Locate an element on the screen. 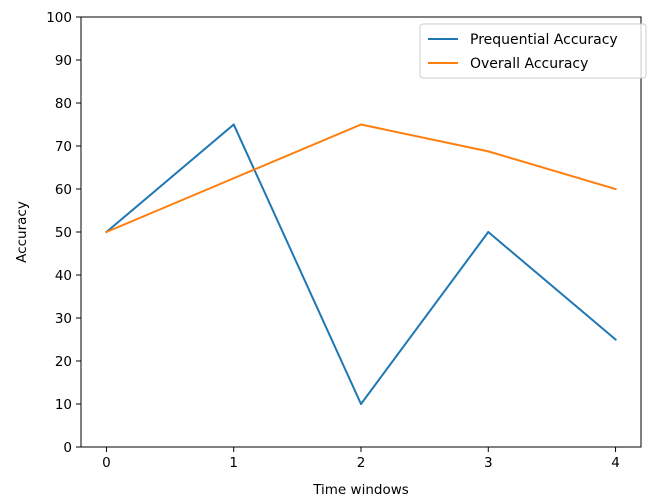  x-tick-label: 1 is located at coordinates (233, 463).